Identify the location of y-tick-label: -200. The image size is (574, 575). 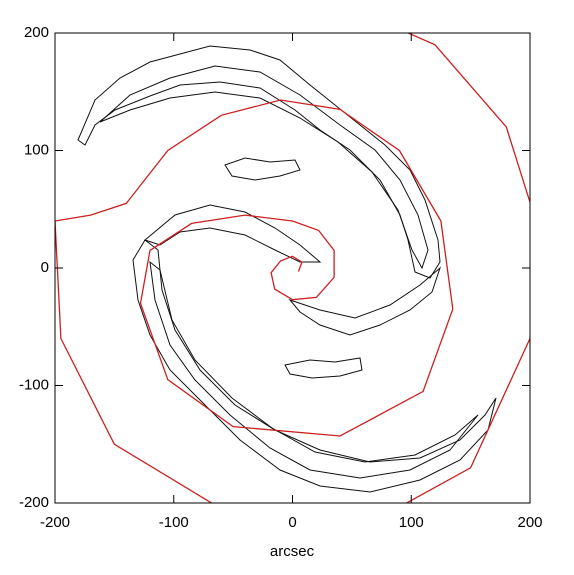
(34, 502).